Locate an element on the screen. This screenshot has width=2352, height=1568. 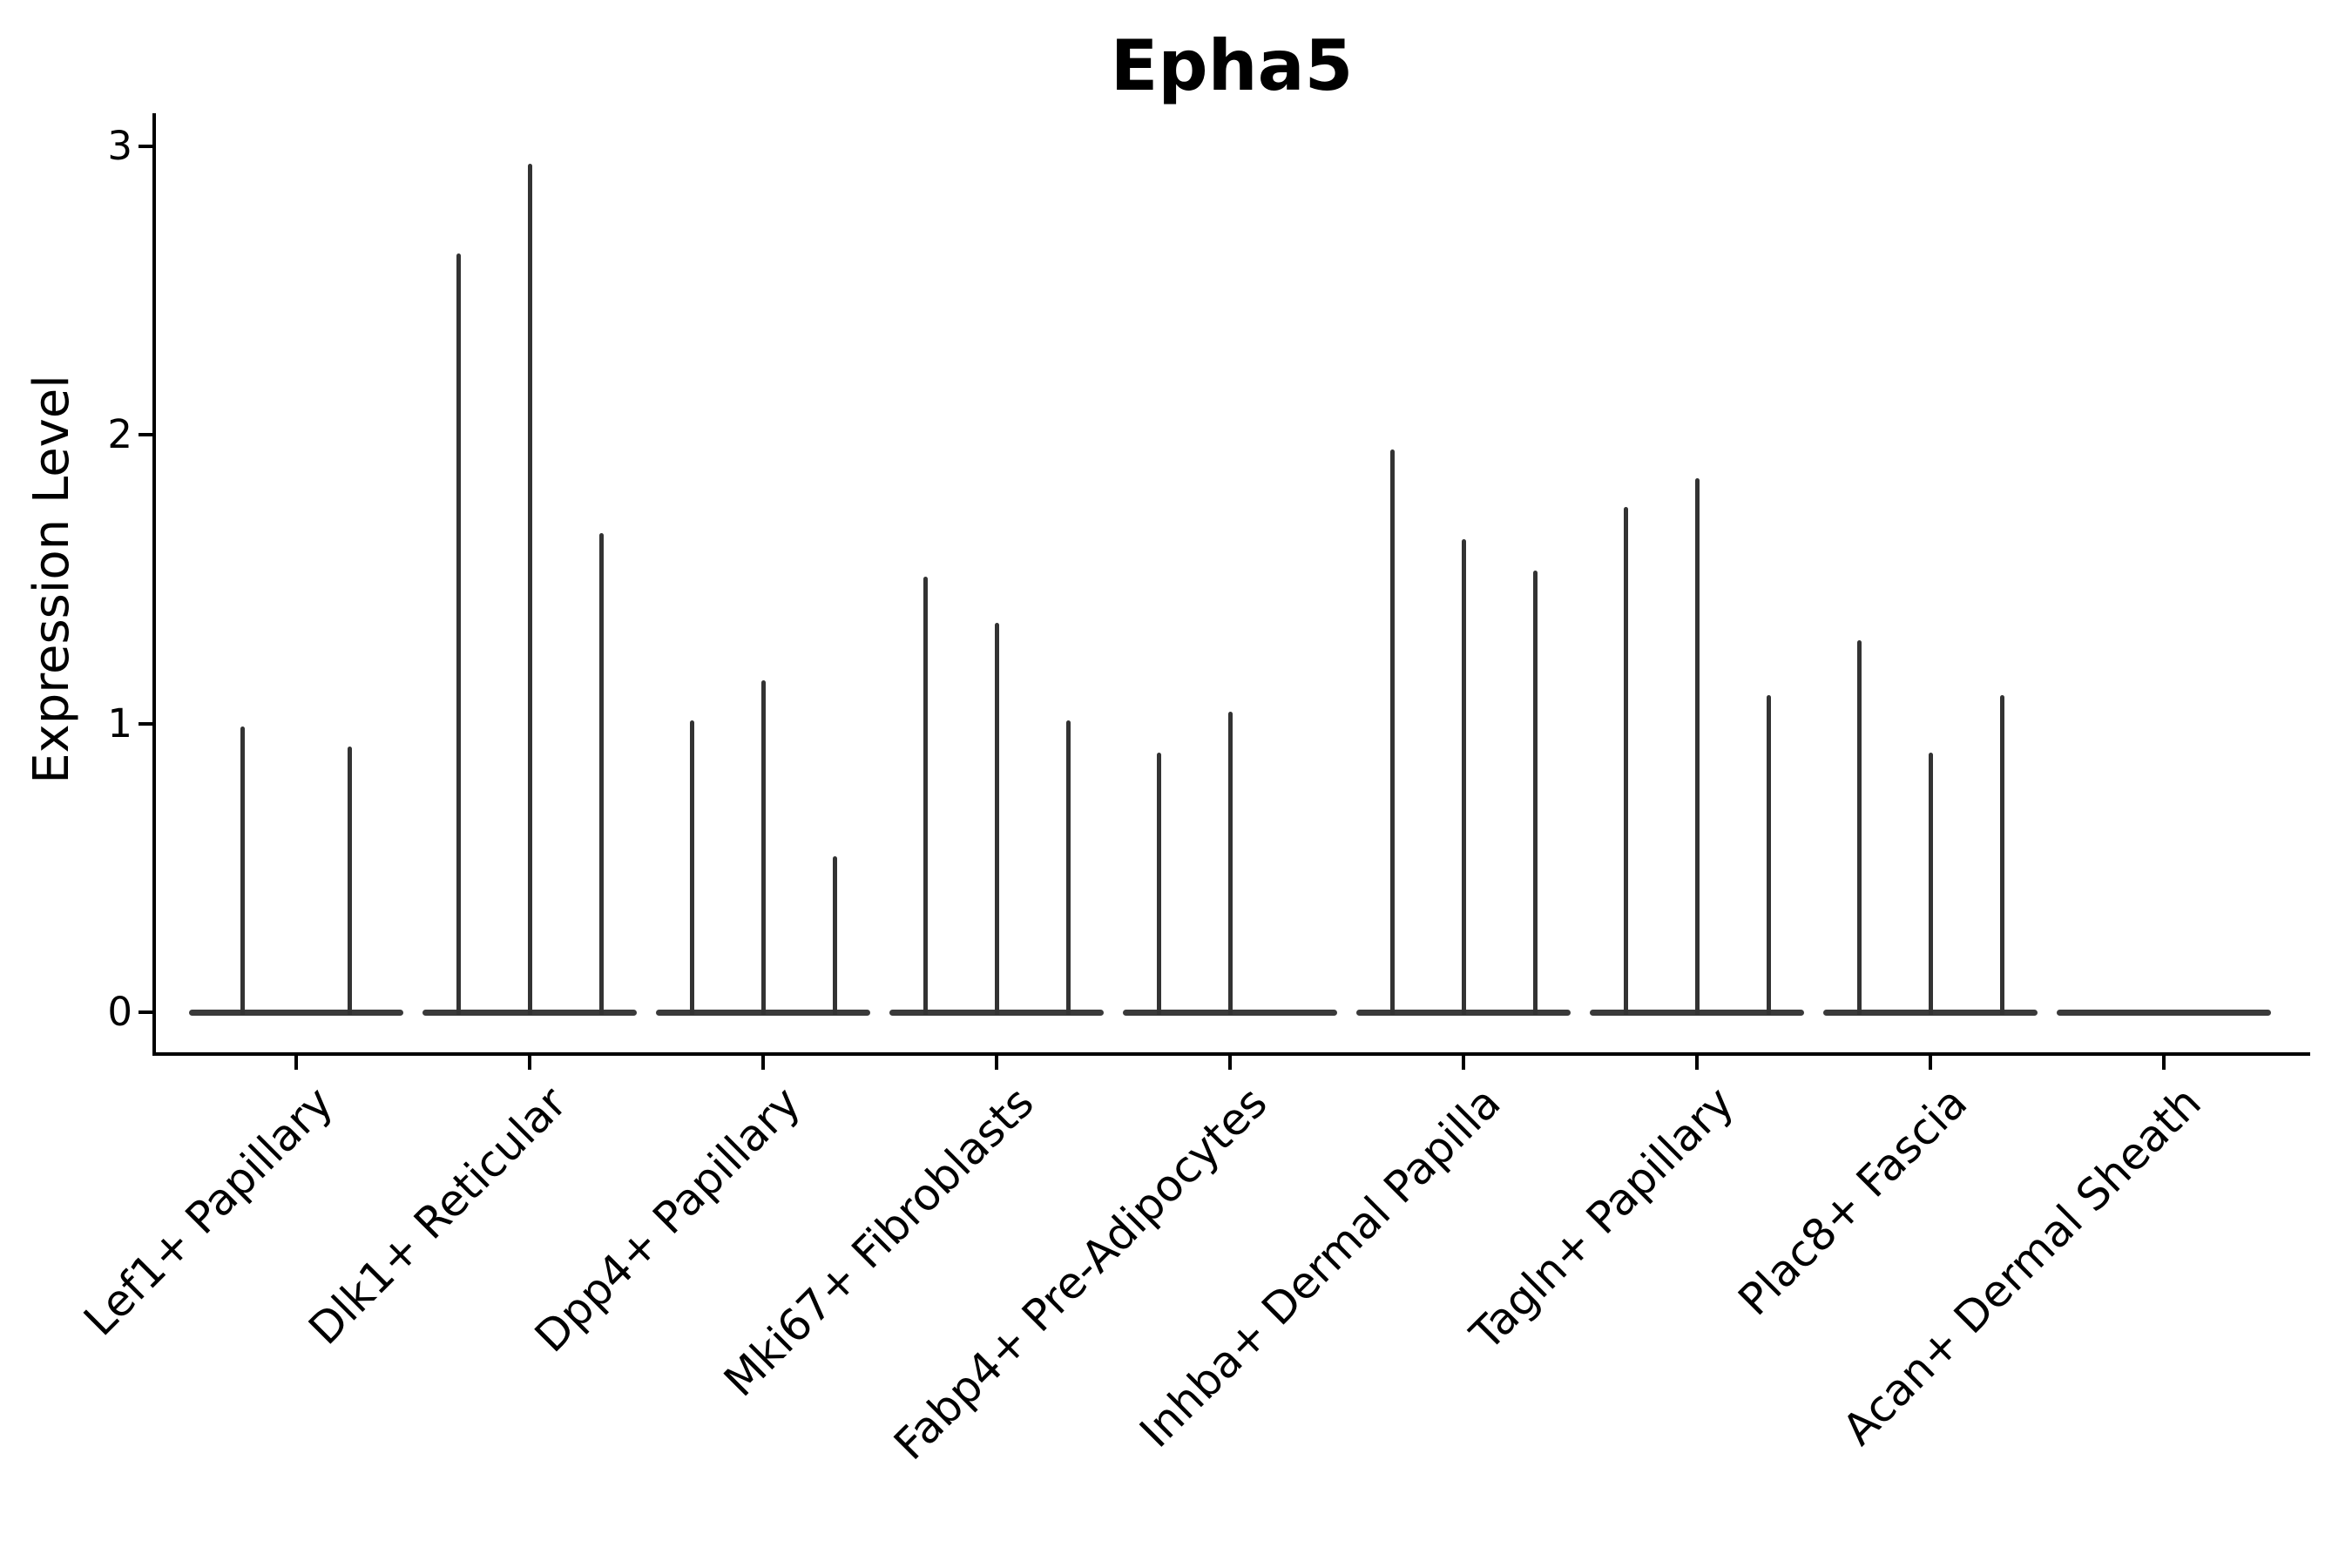
y-tick-label: 0 is located at coordinates (119, 1012).